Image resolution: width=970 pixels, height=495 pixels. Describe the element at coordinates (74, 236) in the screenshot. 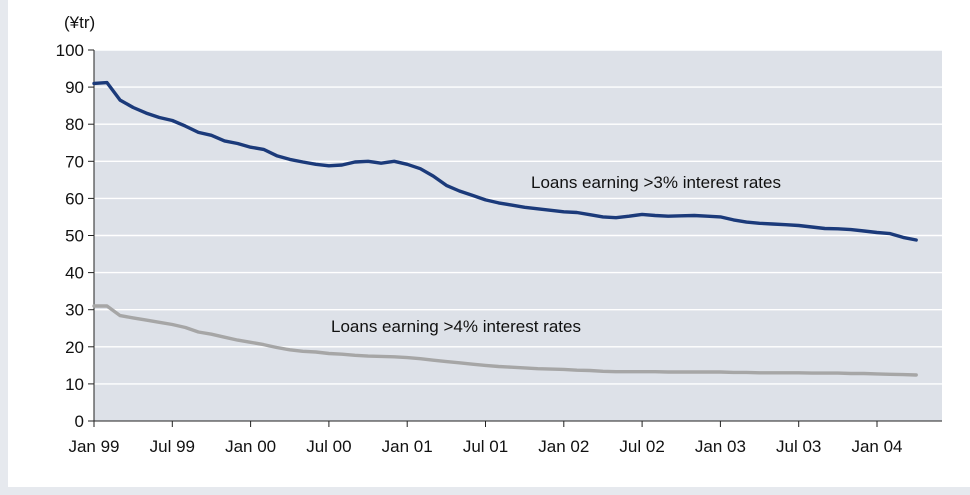

I see `y-tick-label: 50` at that location.